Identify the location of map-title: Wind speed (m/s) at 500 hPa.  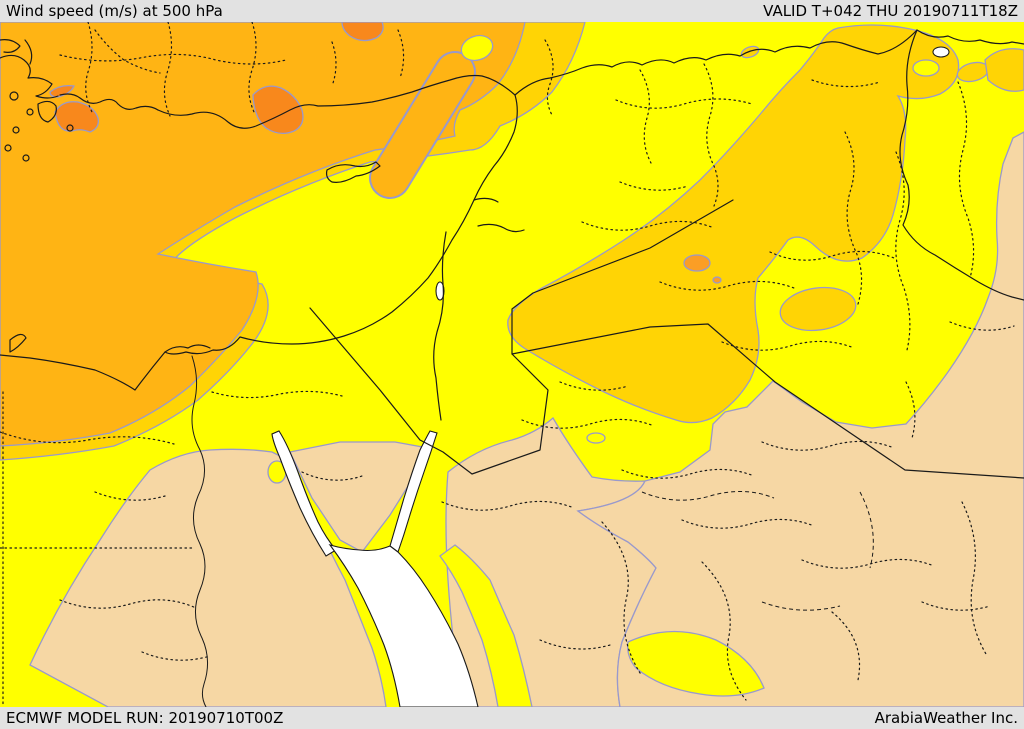
(114, 11).